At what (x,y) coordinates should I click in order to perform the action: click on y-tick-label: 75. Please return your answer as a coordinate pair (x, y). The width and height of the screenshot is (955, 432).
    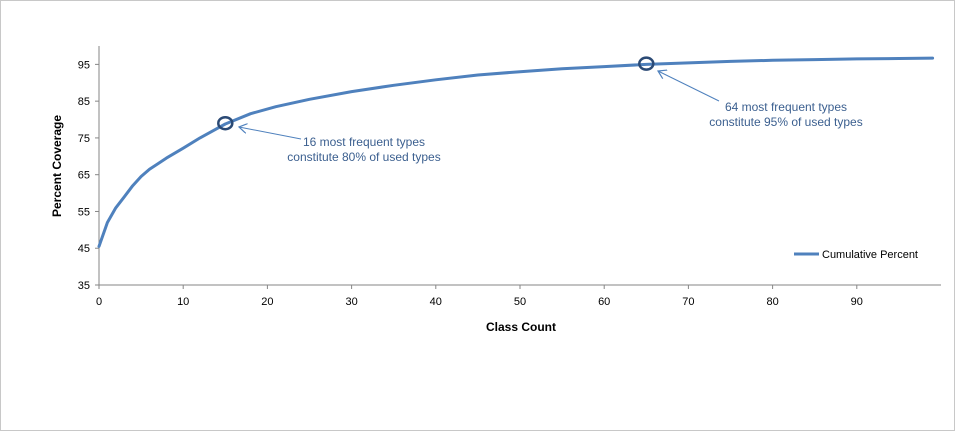
    Looking at the image, I should click on (84, 139).